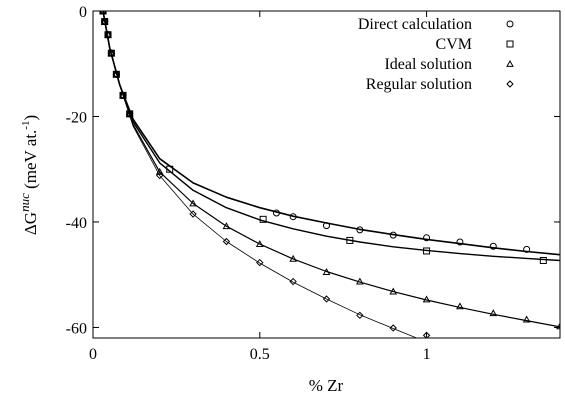  What do you see at coordinates (93, 354) in the screenshot?
I see `x-tick-label: 0` at bounding box center [93, 354].